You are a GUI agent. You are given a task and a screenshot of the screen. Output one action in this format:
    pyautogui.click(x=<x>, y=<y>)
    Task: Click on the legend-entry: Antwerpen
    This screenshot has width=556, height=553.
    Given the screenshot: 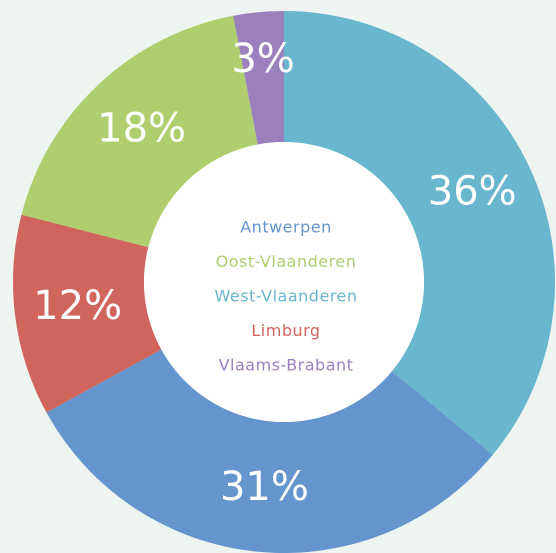 What is the action you would take?
    pyautogui.click(x=286, y=227)
    